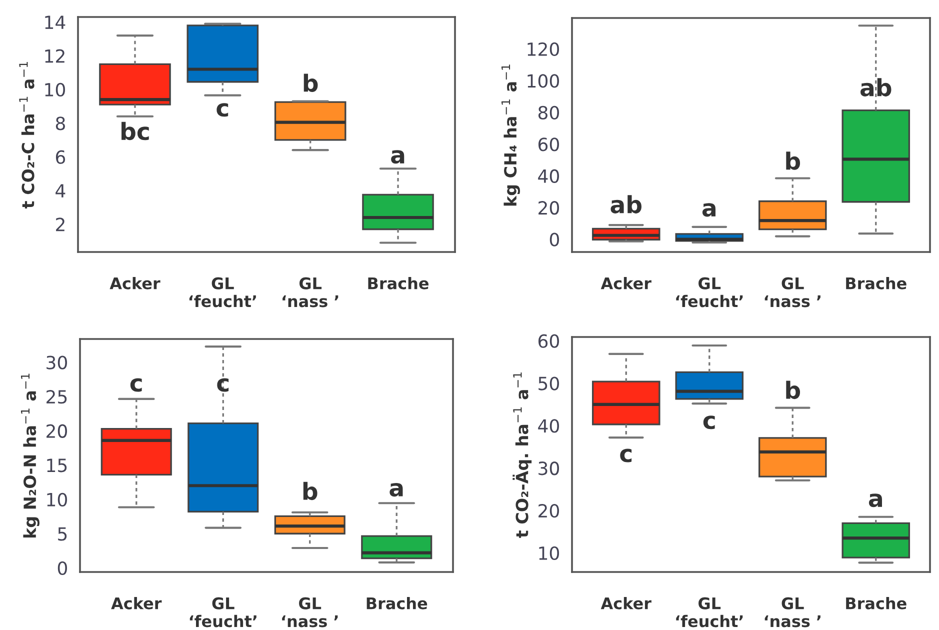 Image resolution: width=939 pixels, height=630 pixels. I want to click on y-tick-label: 100, so click(543, 81).